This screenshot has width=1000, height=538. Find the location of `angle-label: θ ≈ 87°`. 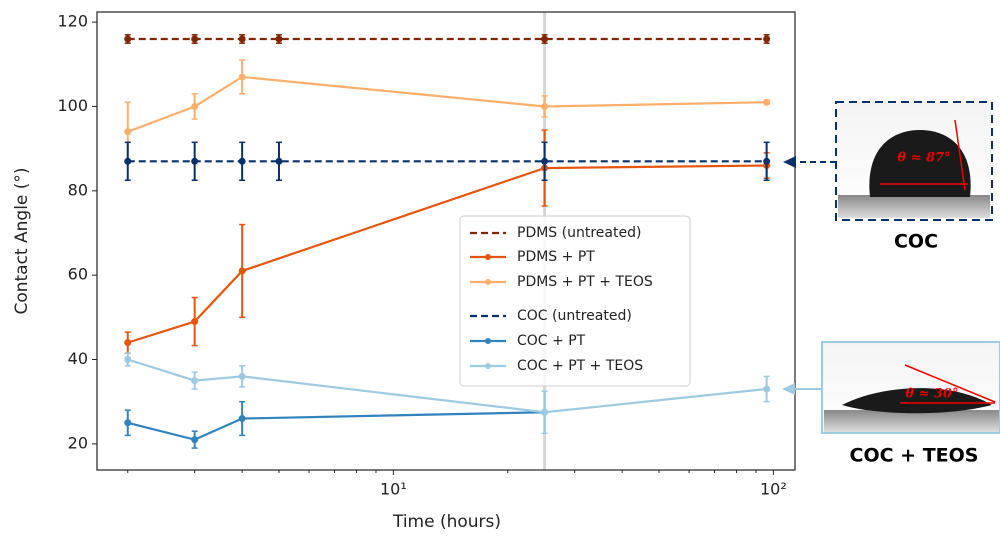

angle-label: θ ≈ 87° is located at coordinates (923, 158).